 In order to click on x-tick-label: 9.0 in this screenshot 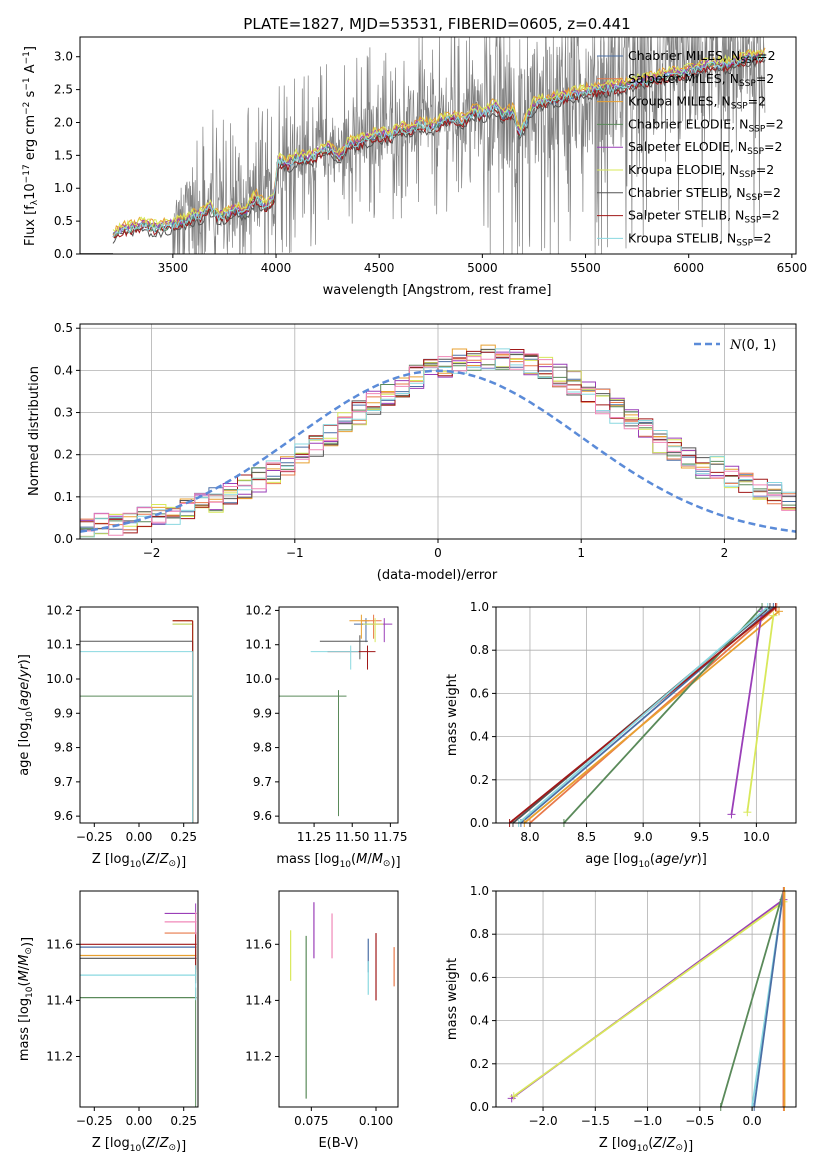, I will do `click(643, 837)`.